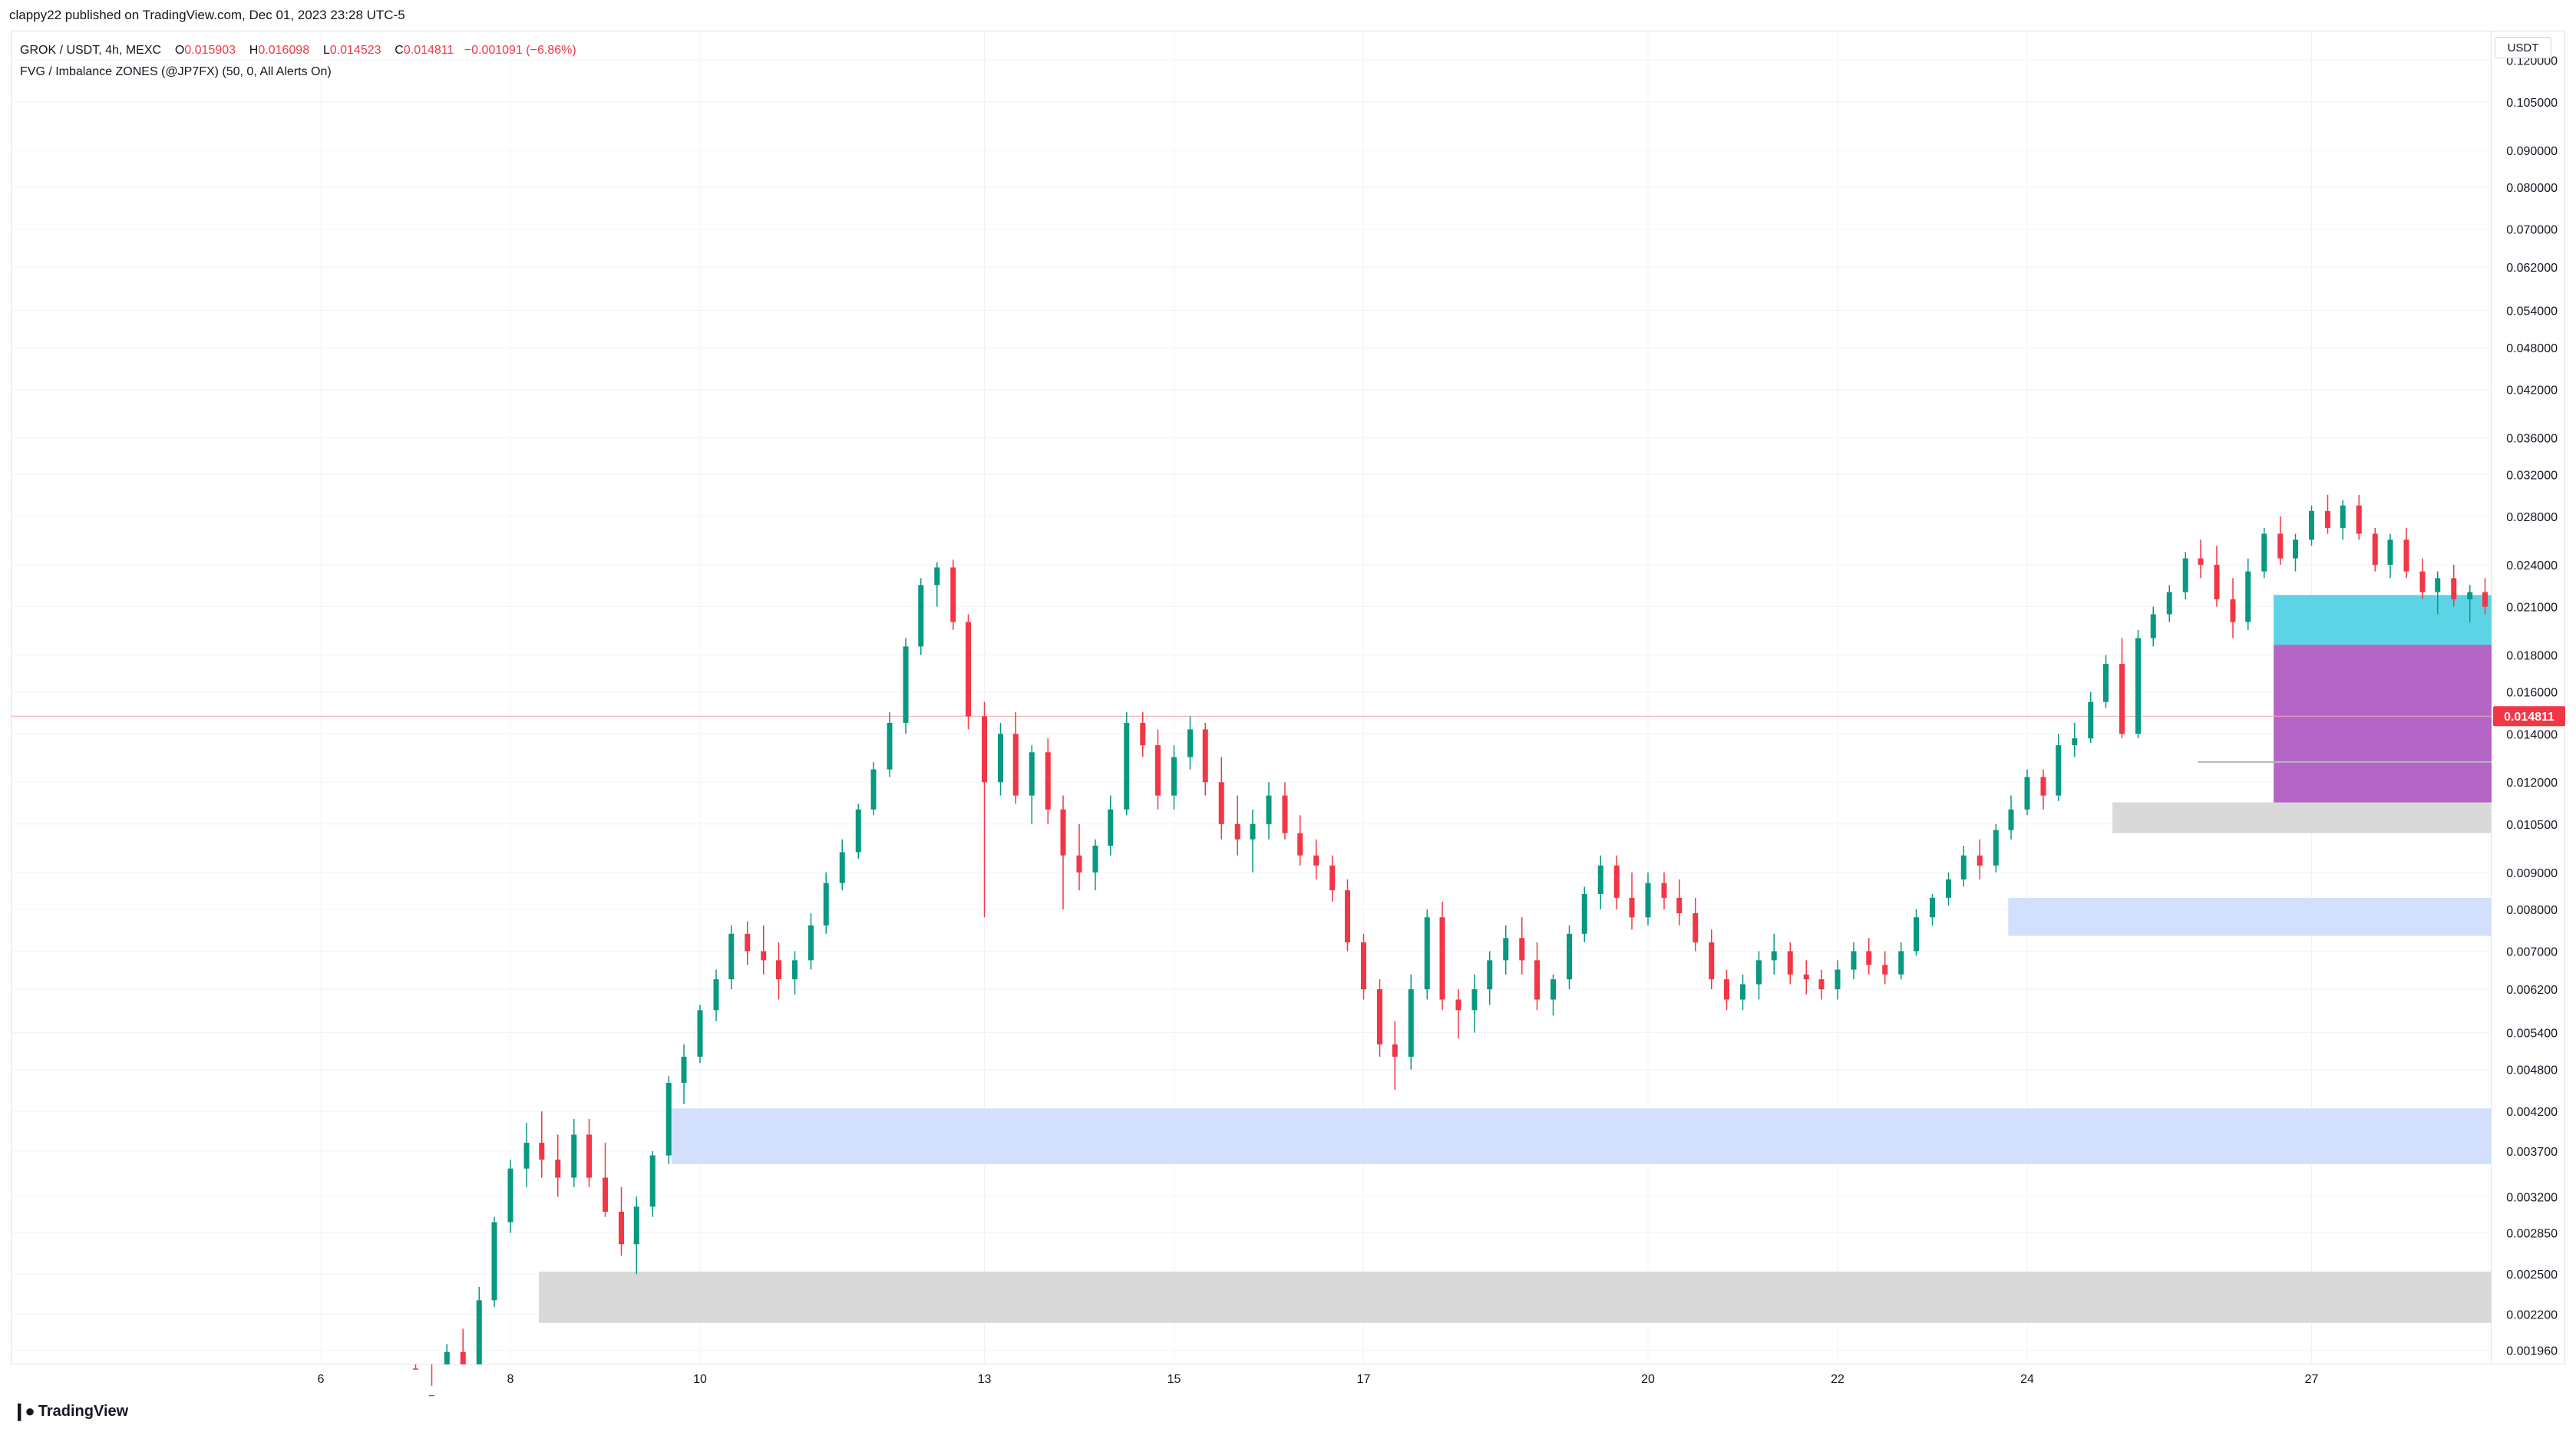 The image size is (2576, 1432). What do you see at coordinates (2529, 717) in the screenshot?
I see `last-price-label: 0.014811` at bounding box center [2529, 717].